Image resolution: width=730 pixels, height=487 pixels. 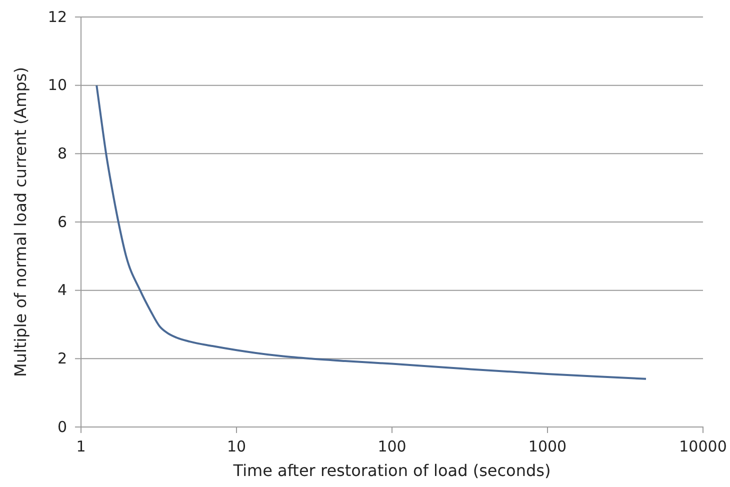 I want to click on y-tick-label: 6, so click(x=62, y=221).